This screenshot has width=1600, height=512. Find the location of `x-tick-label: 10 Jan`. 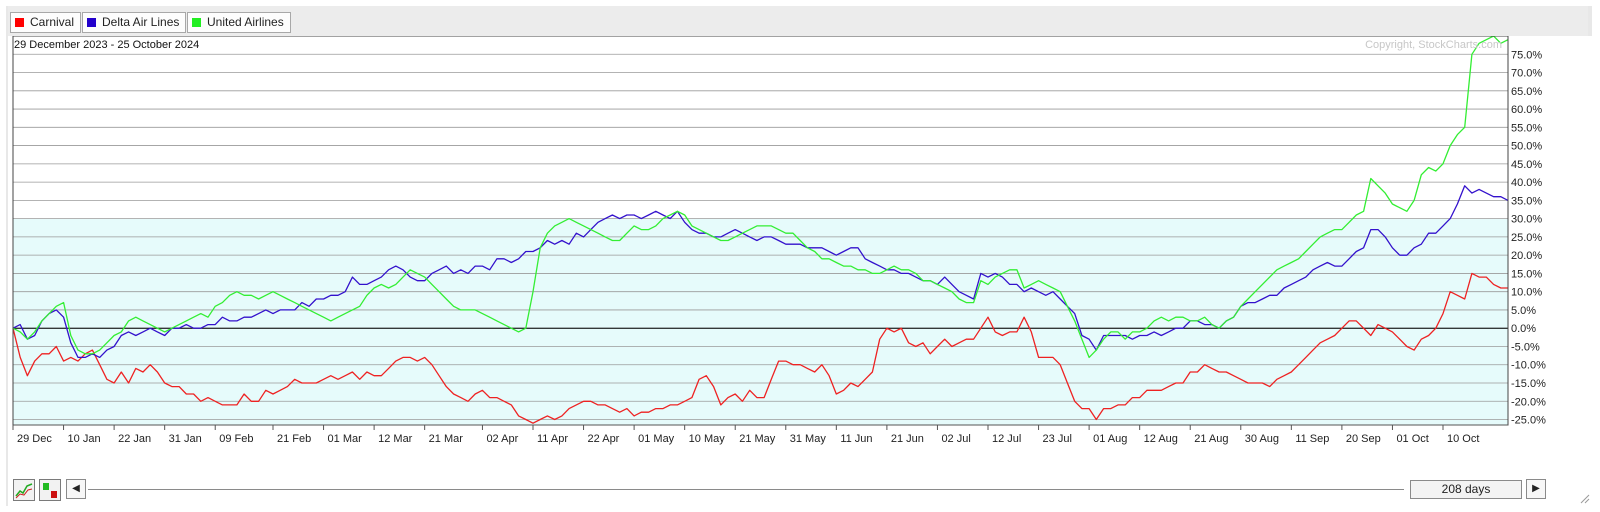

x-tick-label: 10 Jan is located at coordinates (84, 439).